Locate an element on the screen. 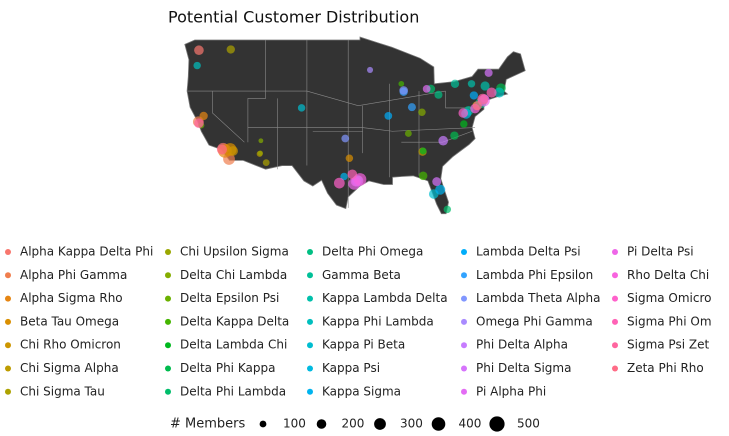 Image resolution: width=729 pixels, height=436 pixels. legend-label: Chi Upsilon Sigma is located at coordinates (234, 252).